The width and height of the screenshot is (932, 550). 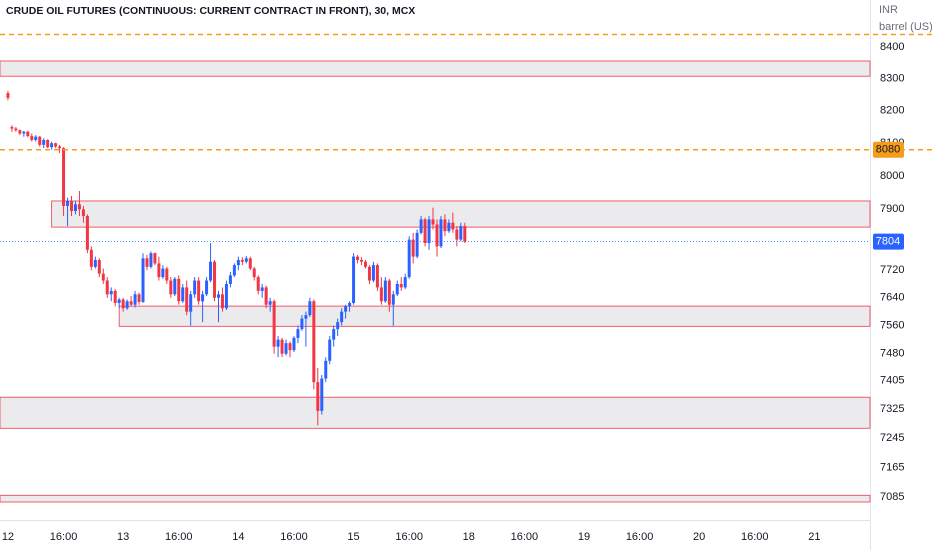 What do you see at coordinates (892, 354) in the screenshot?
I see `y-tick-label: 7480` at bounding box center [892, 354].